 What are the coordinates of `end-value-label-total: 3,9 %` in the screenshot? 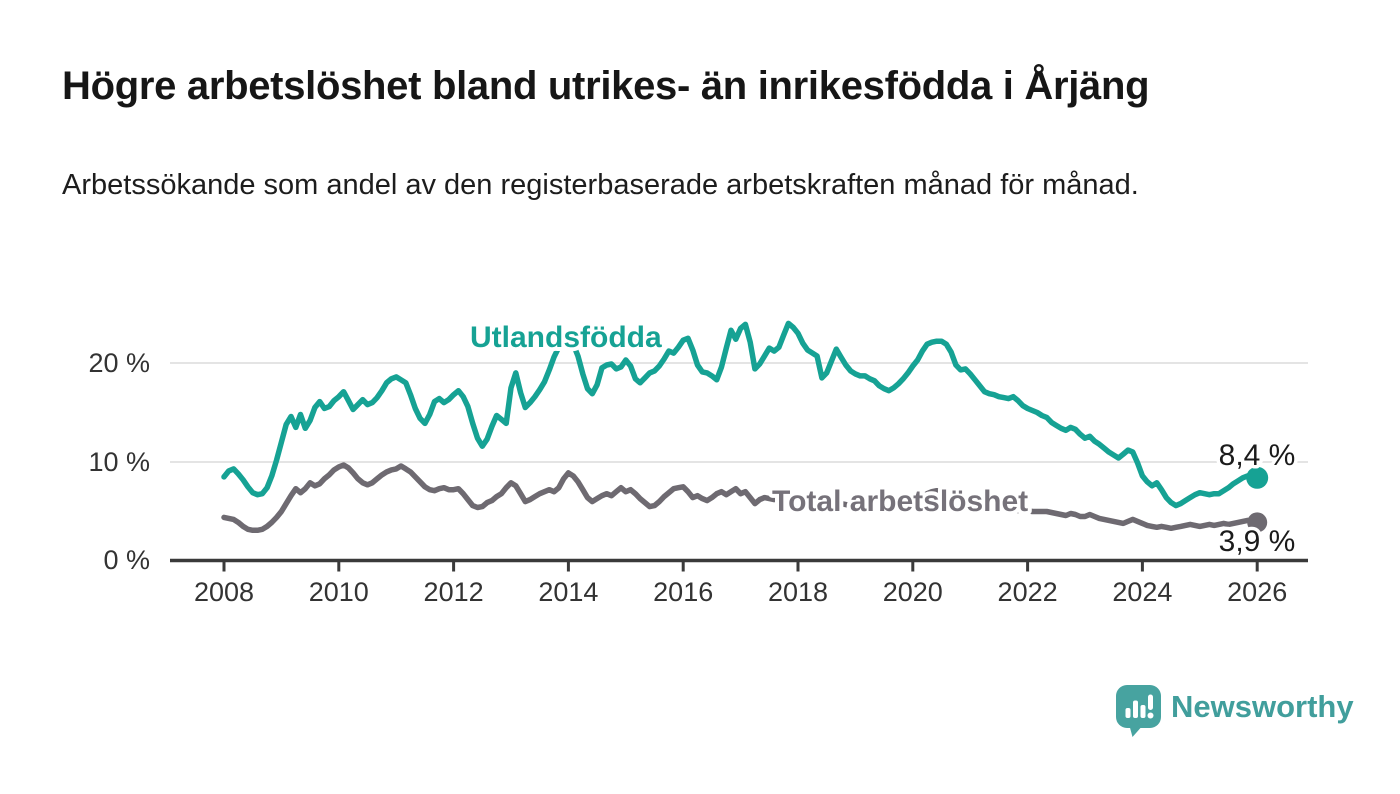 It's located at (1257, 541).